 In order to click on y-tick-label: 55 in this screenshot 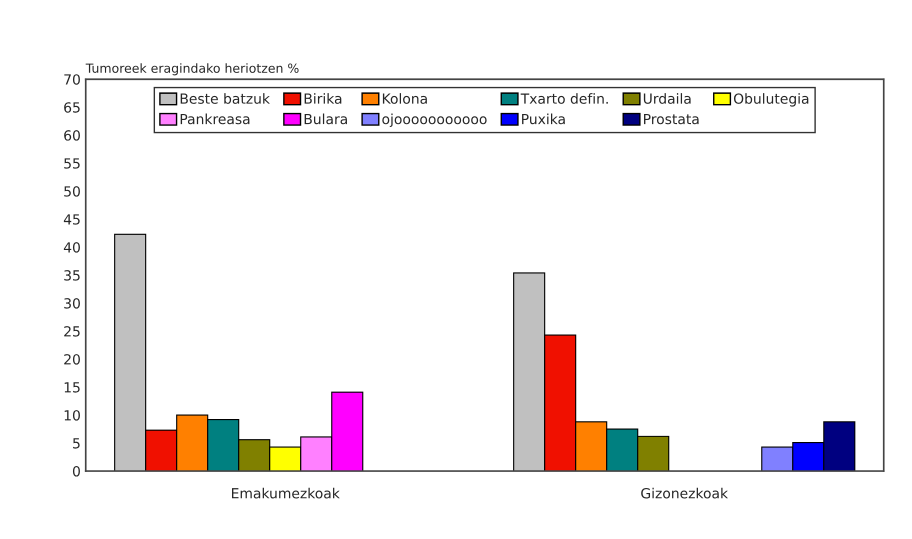, I will do `click(72, 163)`.